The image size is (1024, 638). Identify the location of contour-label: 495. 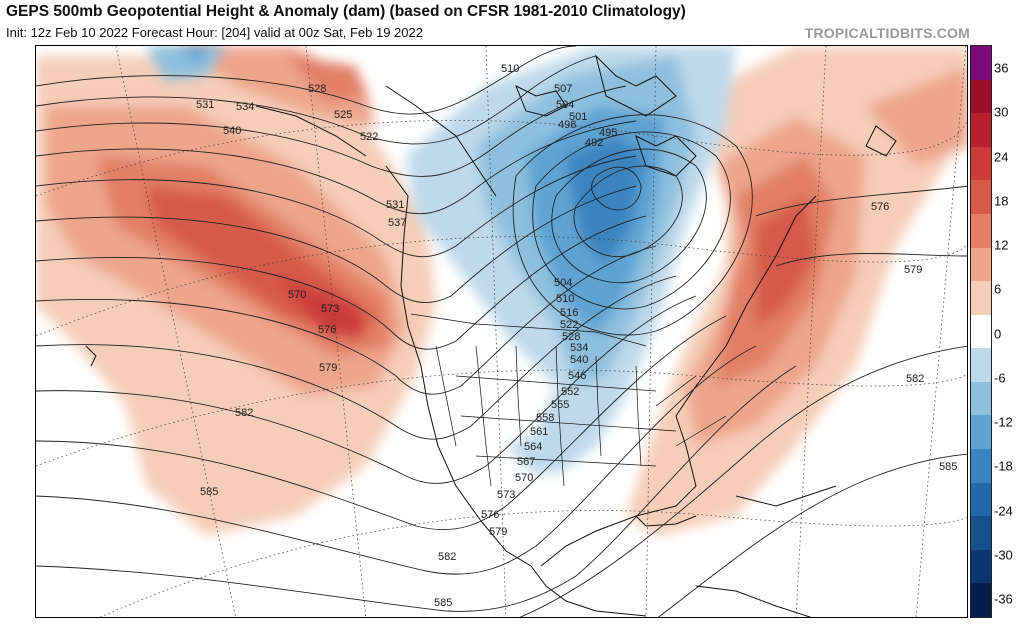
(608, 133).